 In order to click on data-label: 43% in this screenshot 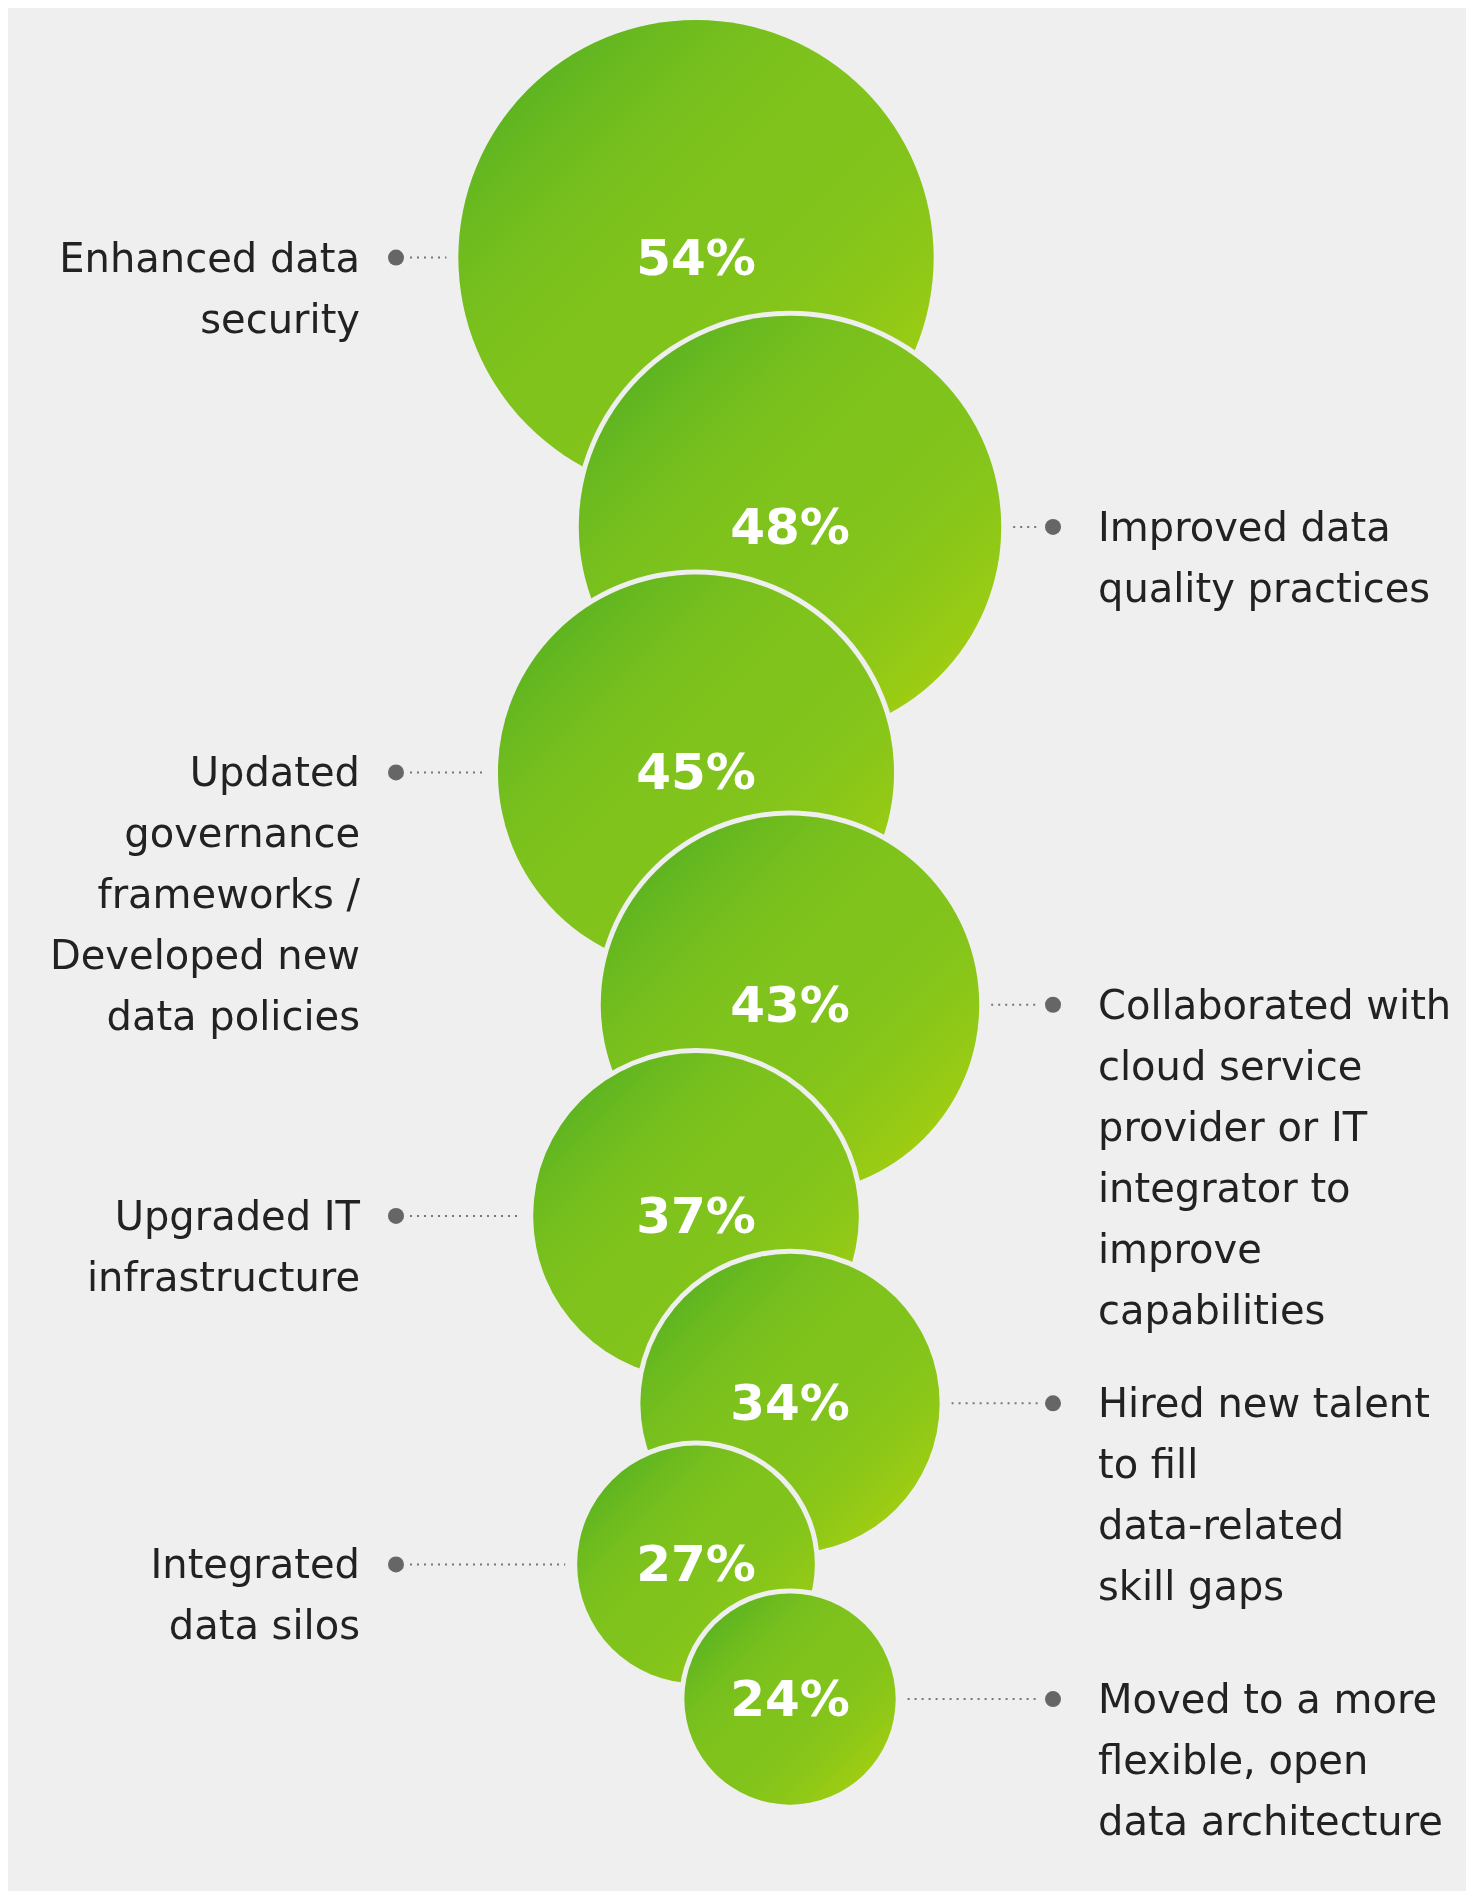, I will do `click(790, 1004)`.